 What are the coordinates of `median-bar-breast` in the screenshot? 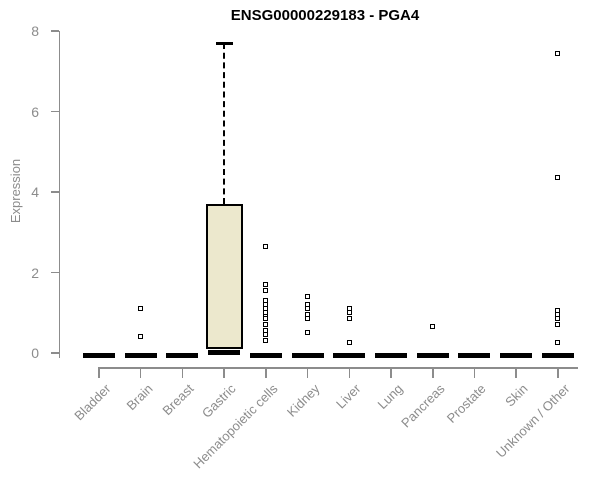 It's located at (182, 355).